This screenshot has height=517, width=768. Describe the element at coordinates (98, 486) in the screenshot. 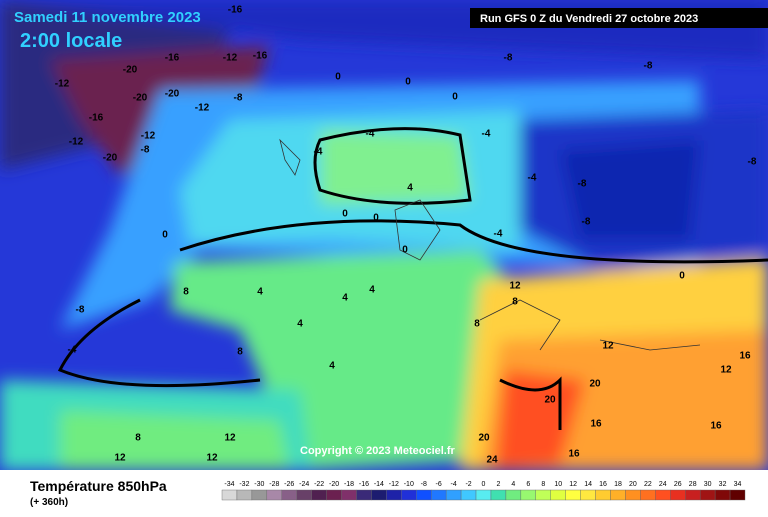

I see `footer-title: Température 850hPa` at that location.